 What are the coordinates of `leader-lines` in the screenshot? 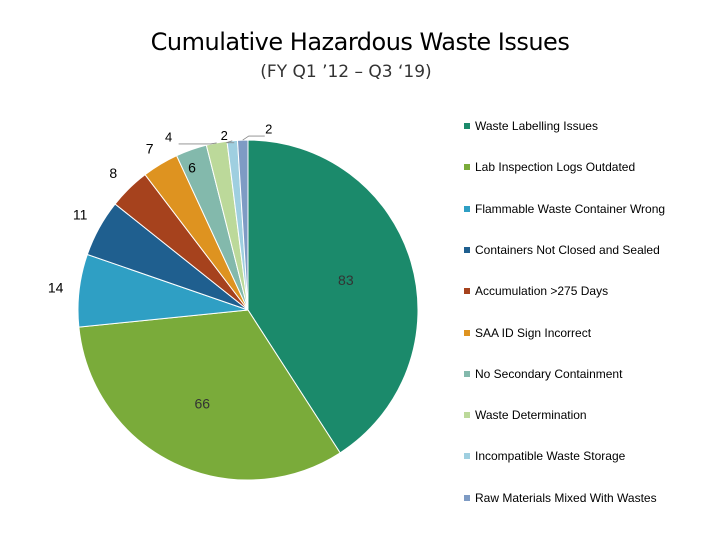 It's located at (221, 140).